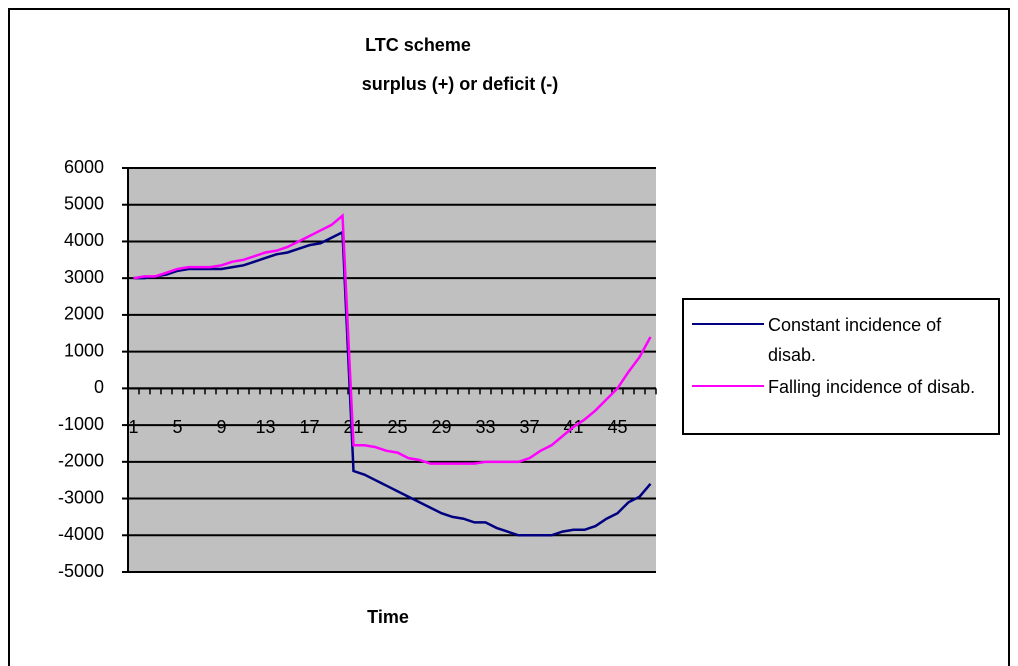  Describe the element at coordinates (81, 461) in the screenshot. I see `y-tick-label: -2000` at that location.